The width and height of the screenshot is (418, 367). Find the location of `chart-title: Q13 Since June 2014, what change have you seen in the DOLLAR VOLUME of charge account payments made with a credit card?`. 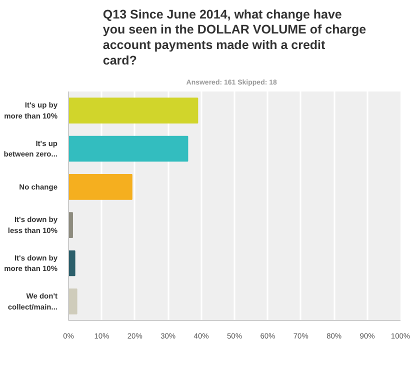

chart-title: Q13 Since June 2014, what change have you seen in the DOLLAR VOLUME of charge account payments made with a credit card? is located at coordinates (234, 37).